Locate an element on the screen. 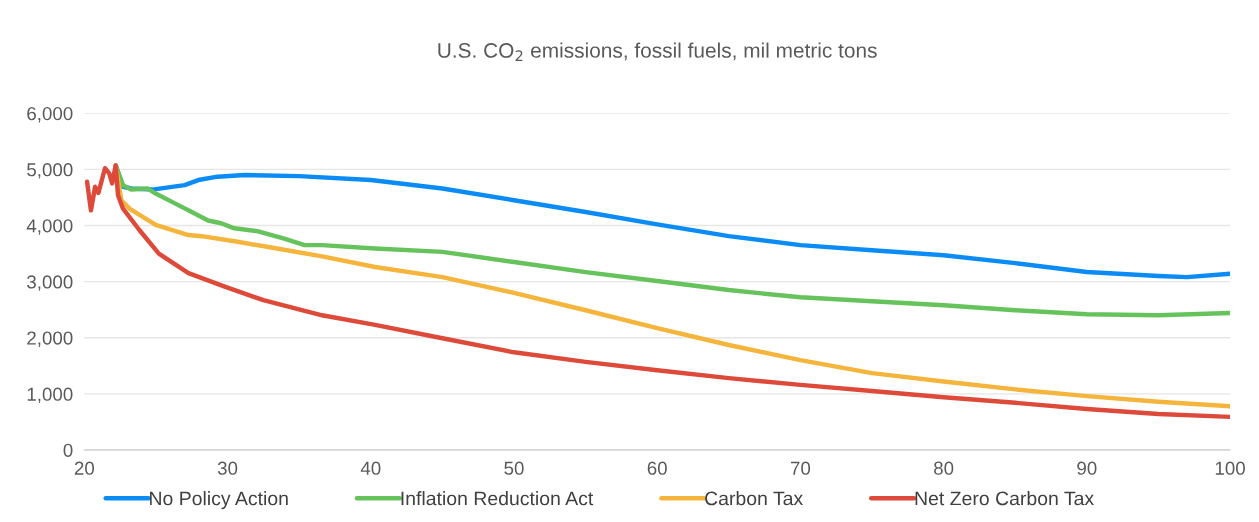 Image resolution: width=1259 pixels, height=522 pixels. legend-label: Carbon Tax is located at coordinates (754, 498).